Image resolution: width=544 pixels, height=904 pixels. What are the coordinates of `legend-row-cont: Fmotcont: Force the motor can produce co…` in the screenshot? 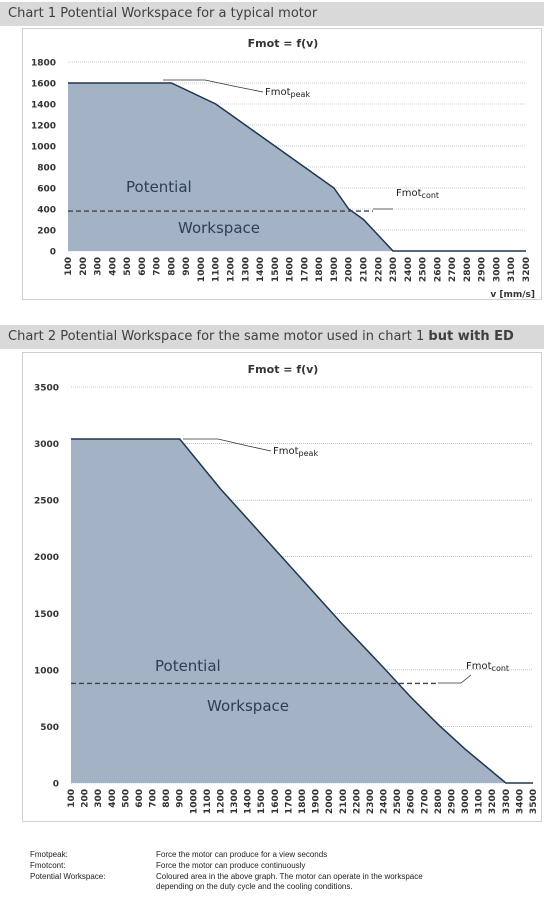 It's located at (280, 866).